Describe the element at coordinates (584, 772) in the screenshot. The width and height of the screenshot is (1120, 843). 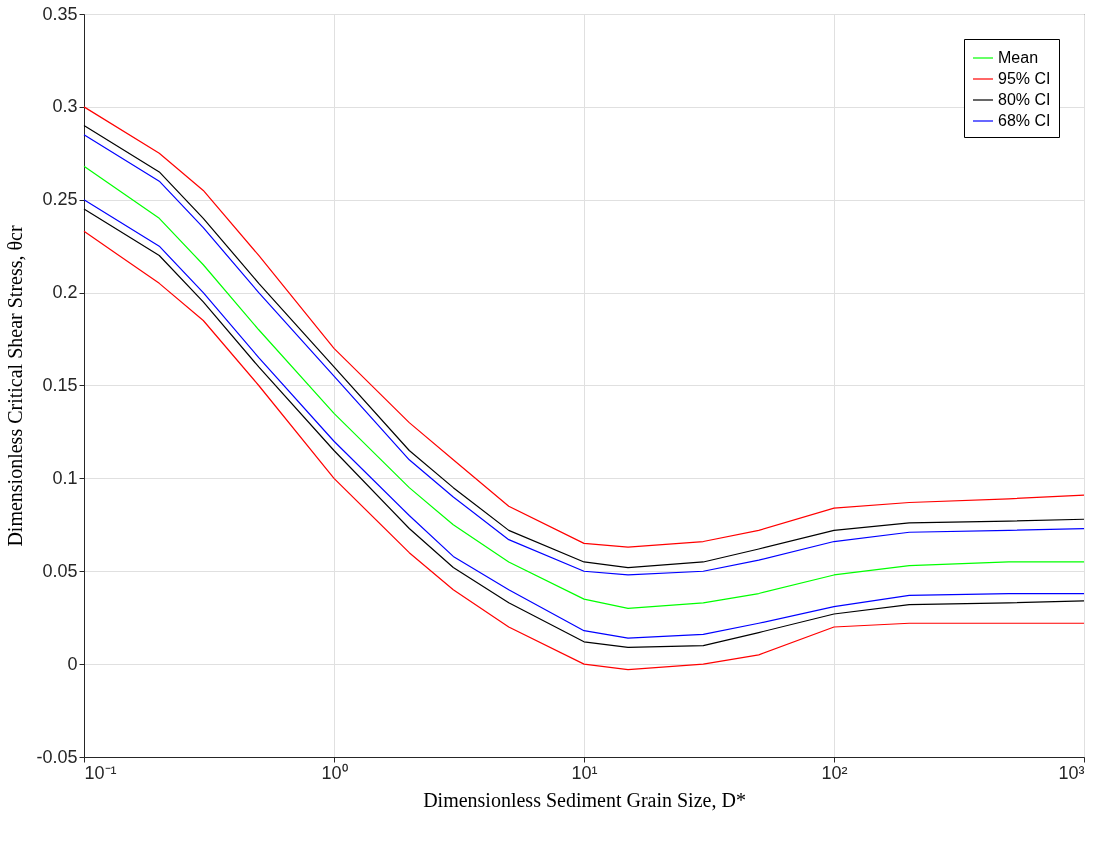
I see `x-tick-label: 10¹` at that location.